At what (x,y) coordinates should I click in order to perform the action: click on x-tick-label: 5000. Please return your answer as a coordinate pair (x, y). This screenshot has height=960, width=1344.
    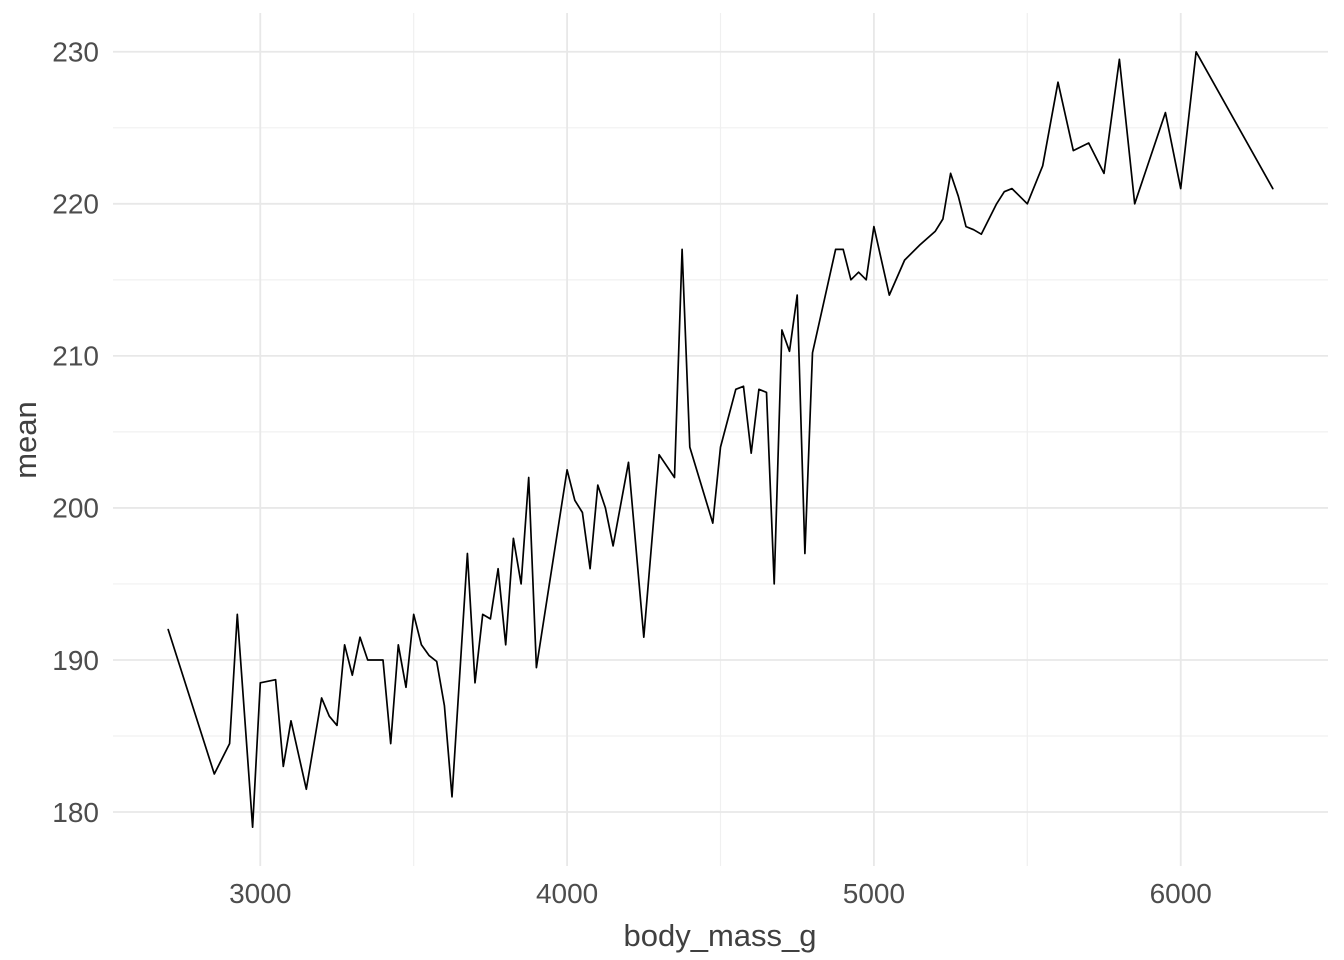
    Looking at the image, I should click on (874, 893).